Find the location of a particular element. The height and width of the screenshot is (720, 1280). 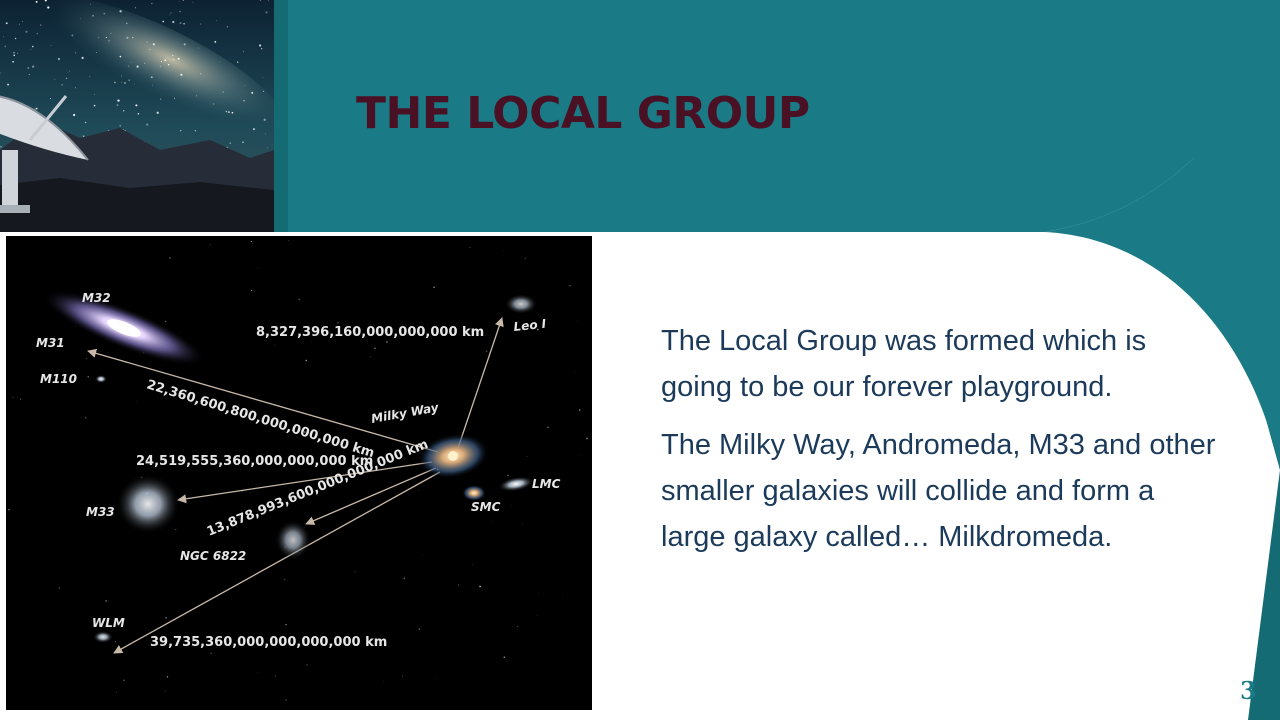

distance-wlm: 39,735,360,000,000,000,000 km is located at coordinates (268, 642).